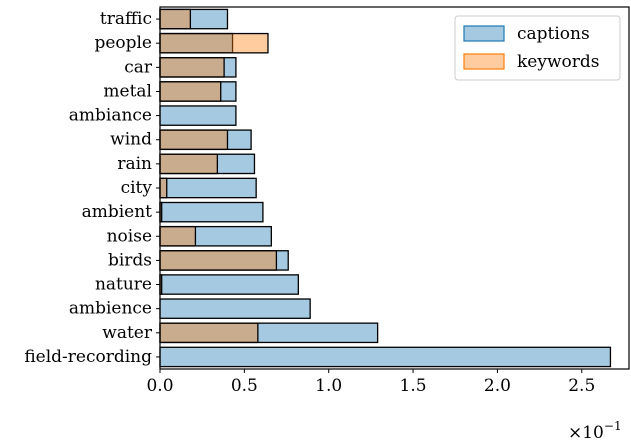  Describe the element at coordinates (117, 212) in the screenshot. I see `y-tick-label: ambient` at that location.